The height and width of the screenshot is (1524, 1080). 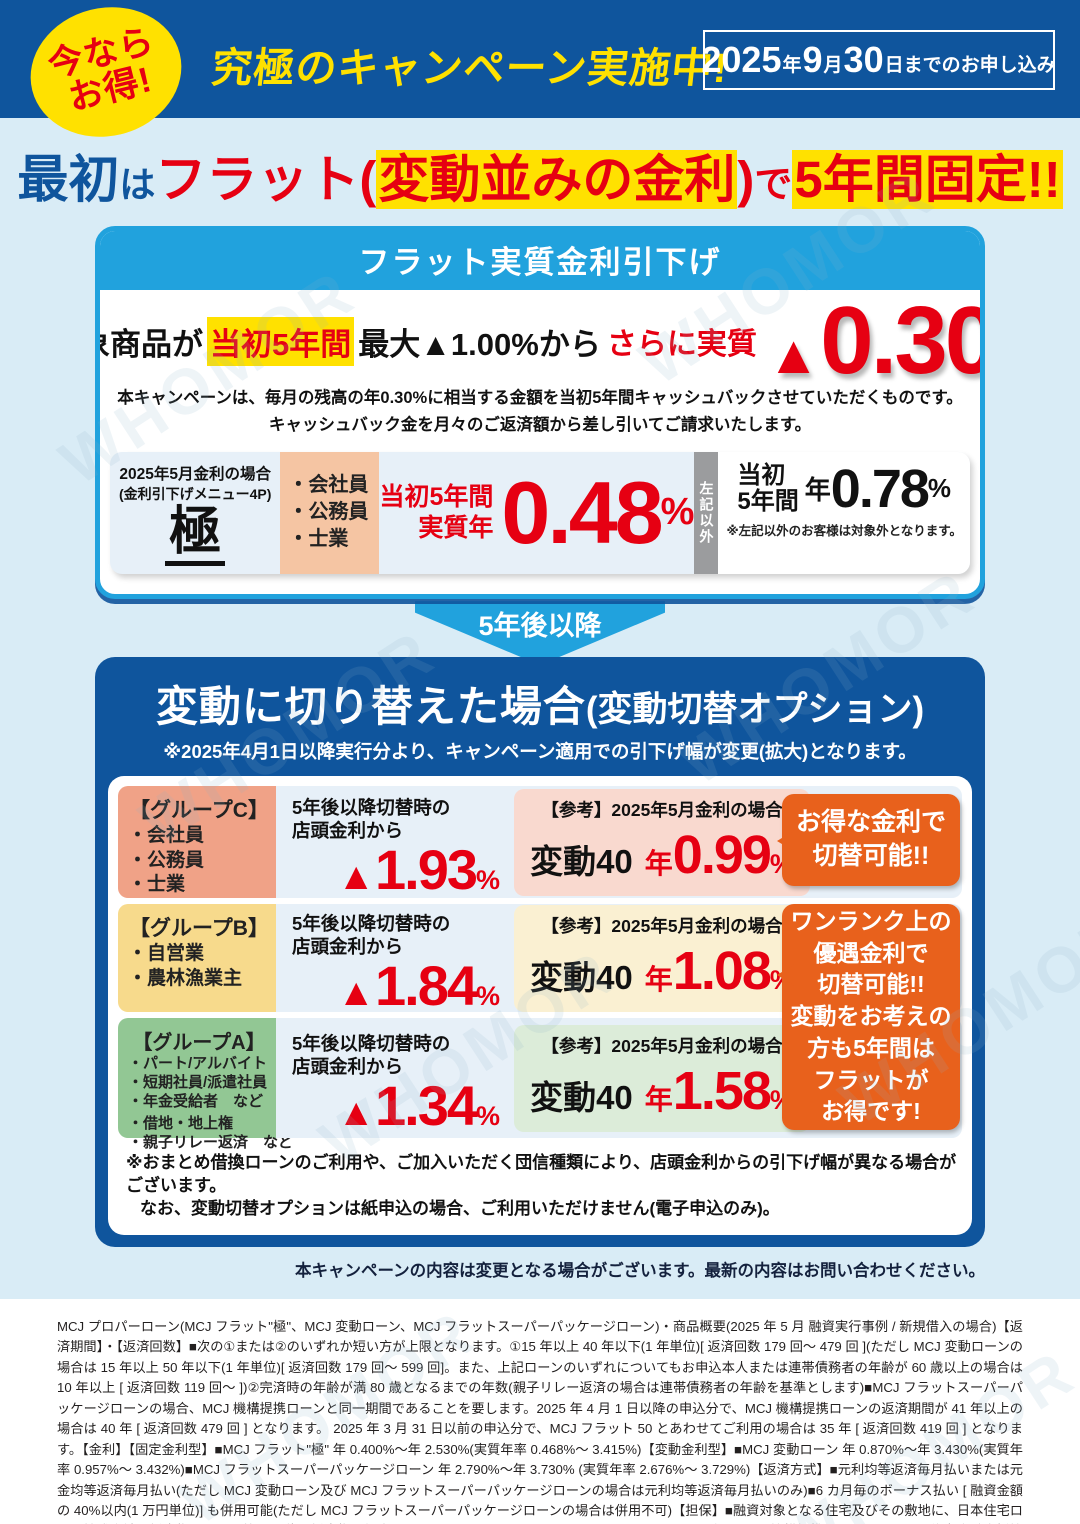 What do you see at coordinates (195, 535) in the screenshot?
I see `product-name-kiwami: 極` at bounding box center [195, 535].